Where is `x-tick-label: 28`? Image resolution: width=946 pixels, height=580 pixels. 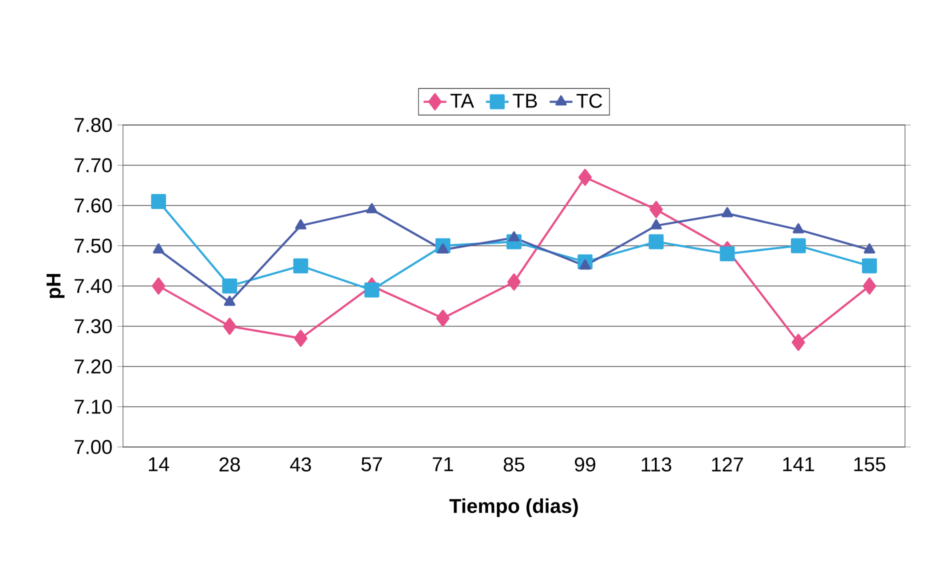 x-tick-label: 28 is located at coordinates (230, 464).